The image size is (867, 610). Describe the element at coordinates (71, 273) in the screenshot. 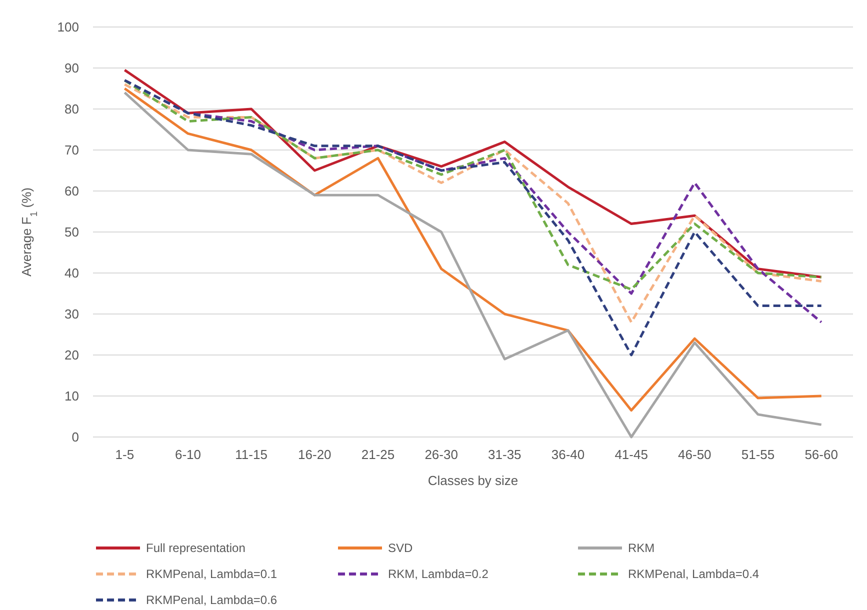

I see `y-tick-label: 40` at that location.